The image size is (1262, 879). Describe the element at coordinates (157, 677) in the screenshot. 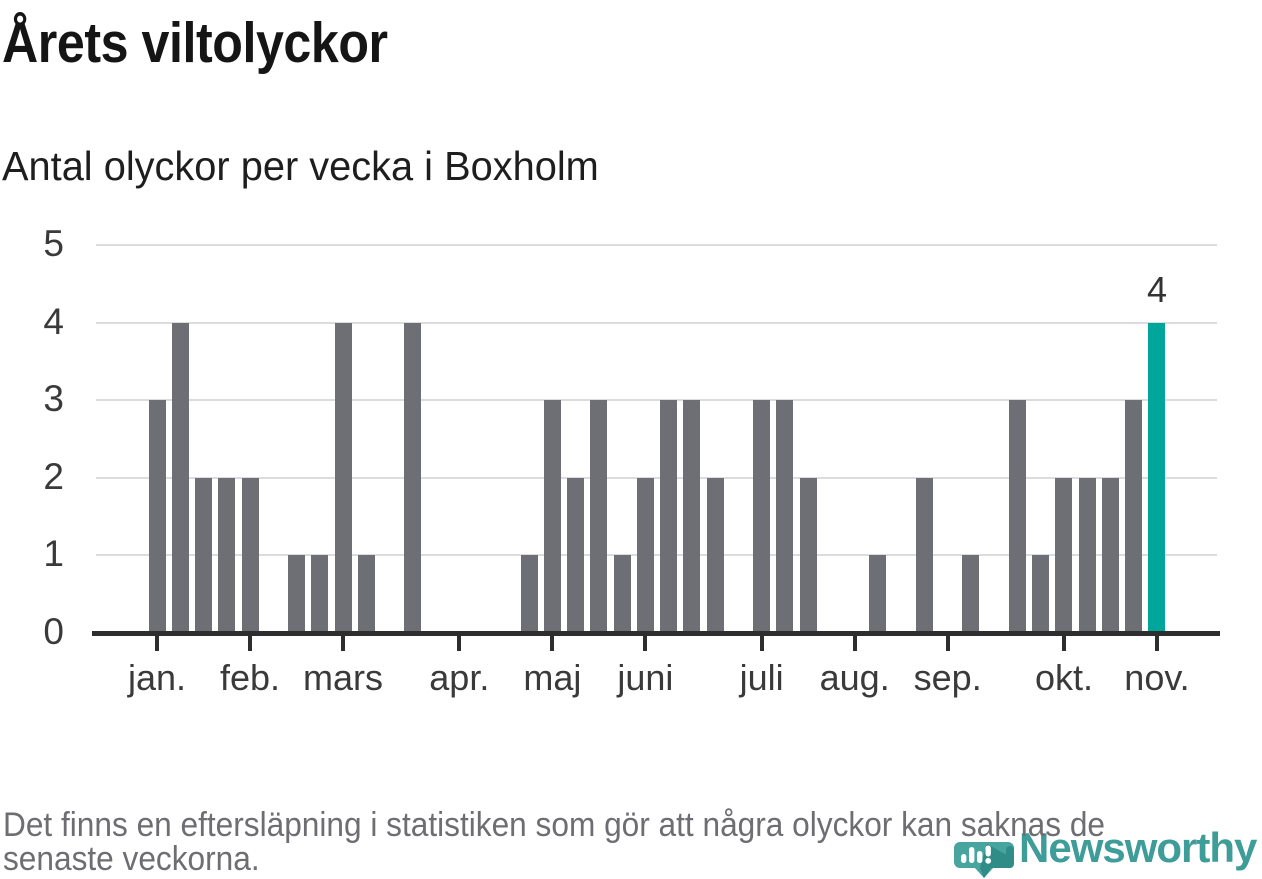

I see `x-axis-label-jan: jan.` at that location.